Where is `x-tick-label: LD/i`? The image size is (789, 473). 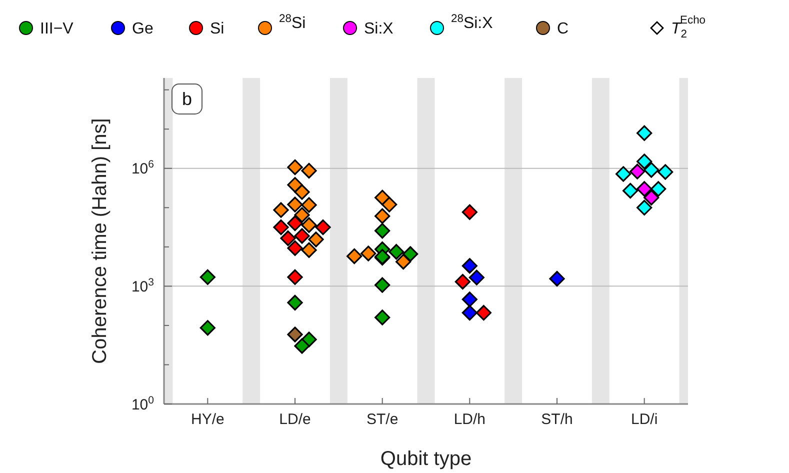 x-tick-label: LD/i is located at coordinates (644, 419).